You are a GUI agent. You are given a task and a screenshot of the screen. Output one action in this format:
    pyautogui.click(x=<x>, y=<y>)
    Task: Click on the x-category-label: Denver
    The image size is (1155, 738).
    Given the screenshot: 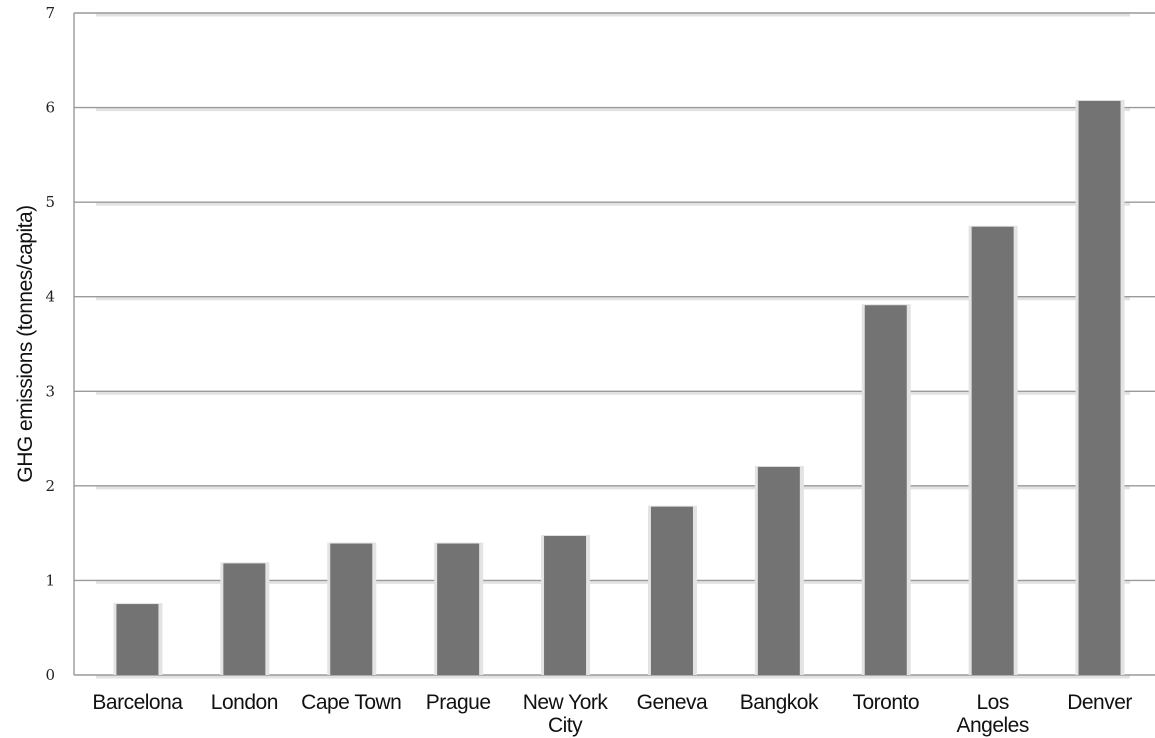 What is the action you would take?
    pyautogui.click(x=1099, y=702)
    